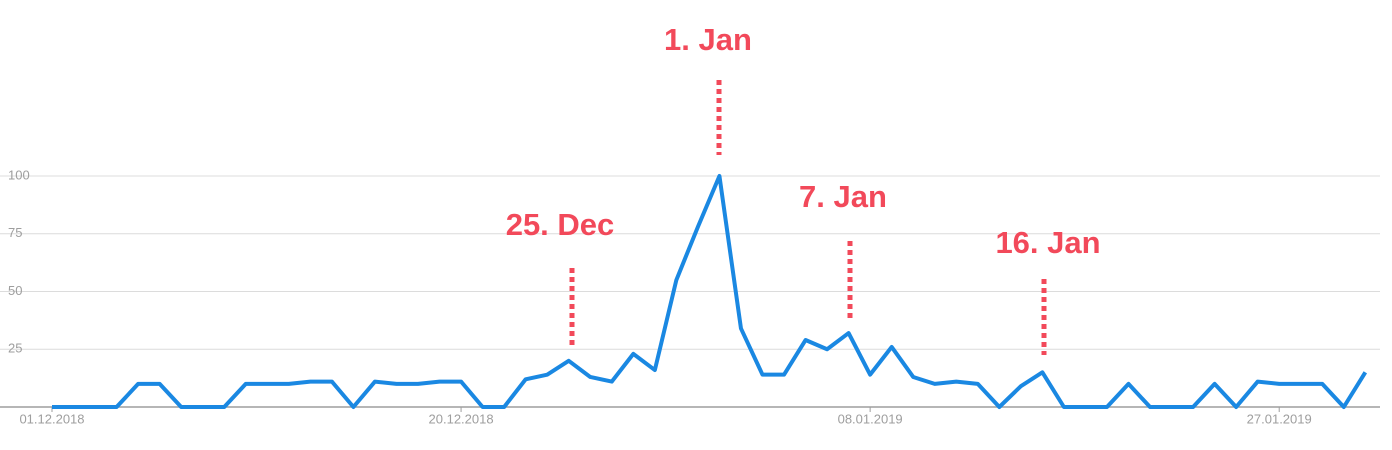  I want to click on annotation: 16. Jan, so click(1047, 242).